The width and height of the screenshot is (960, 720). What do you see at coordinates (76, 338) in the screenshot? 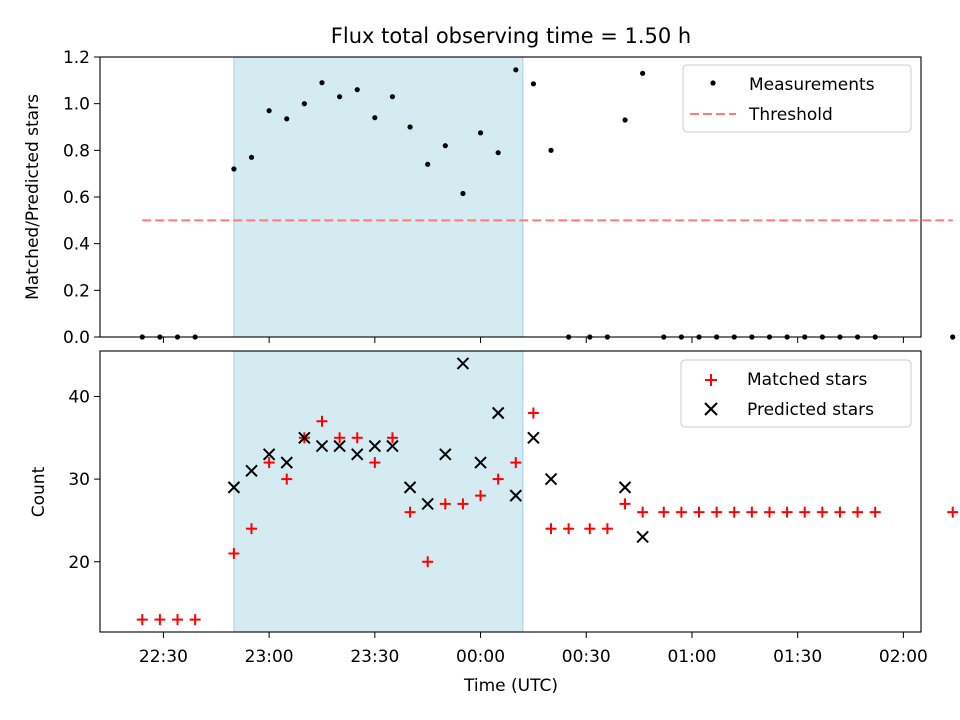
I see `top-ytick-label: 0.0` at bounding box center [76, 338].